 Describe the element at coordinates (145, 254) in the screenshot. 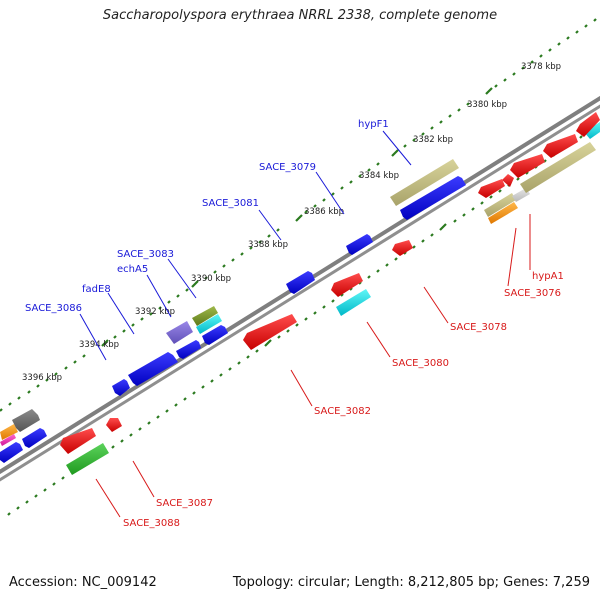

I see `gene-label-forward: SACE_3083` at that location.